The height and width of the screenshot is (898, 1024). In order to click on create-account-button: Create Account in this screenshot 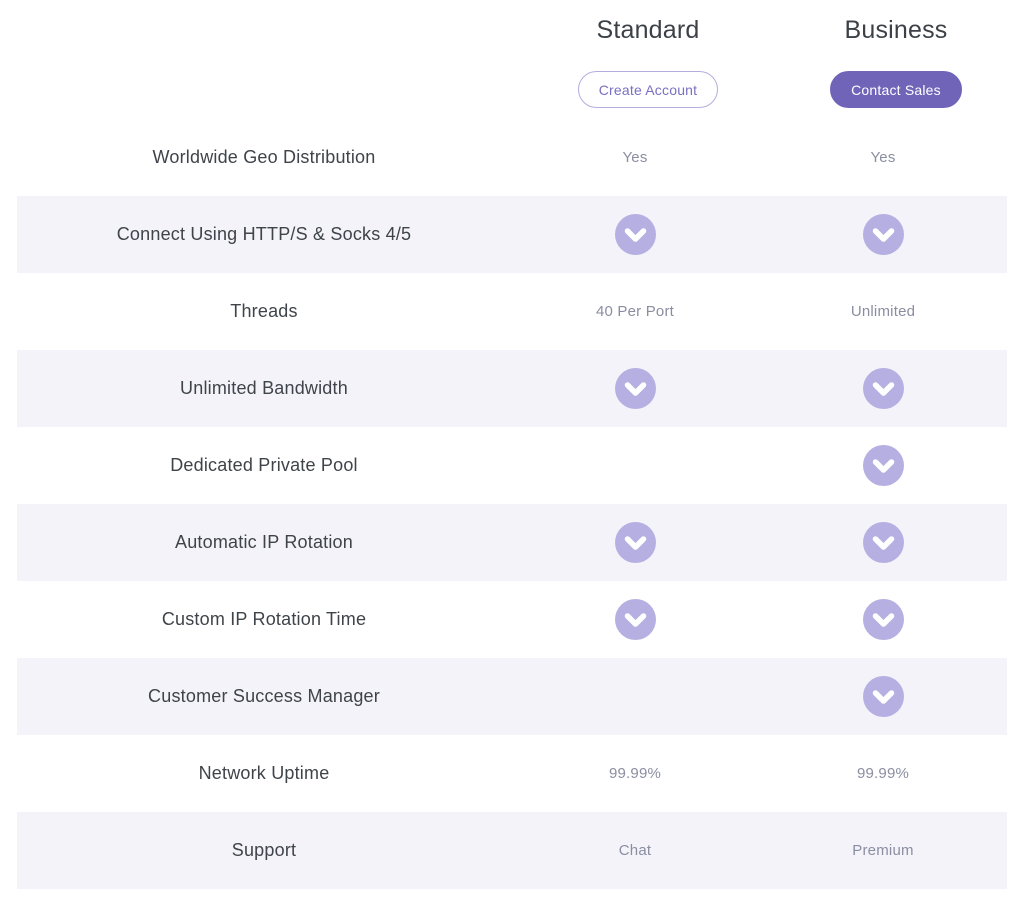, I will do `click(648, 89)`.